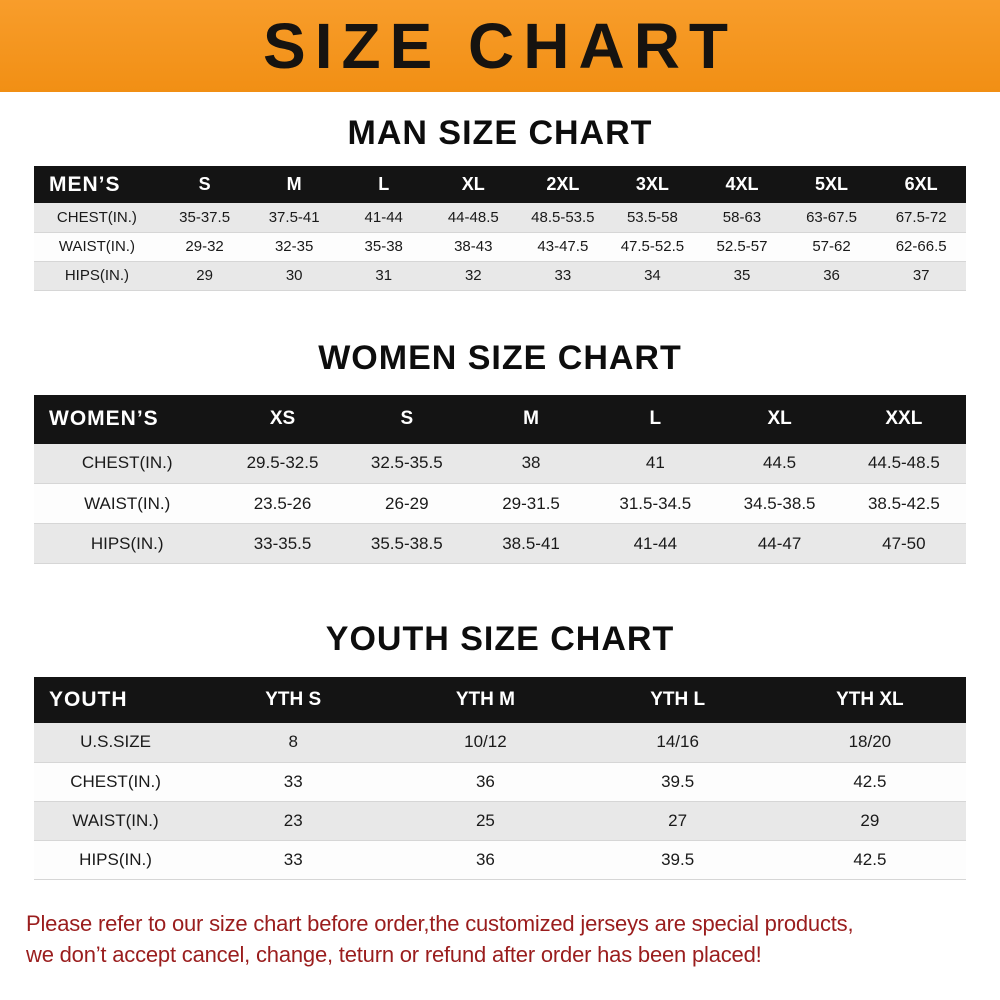 The width and height of the screenshot is (1000, 1000). I want to click on size-column-header: 5XL, so click(831, 184).